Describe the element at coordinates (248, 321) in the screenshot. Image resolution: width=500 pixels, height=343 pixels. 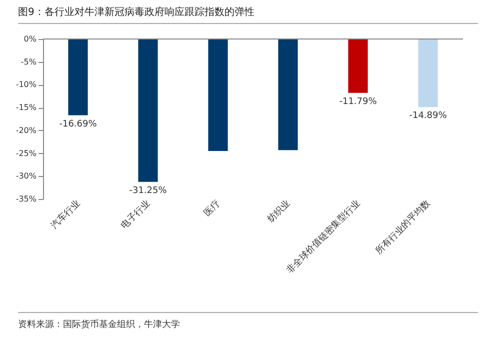
I see `text: 资料来源：国际货币基金组织，牛津大学` at that location.